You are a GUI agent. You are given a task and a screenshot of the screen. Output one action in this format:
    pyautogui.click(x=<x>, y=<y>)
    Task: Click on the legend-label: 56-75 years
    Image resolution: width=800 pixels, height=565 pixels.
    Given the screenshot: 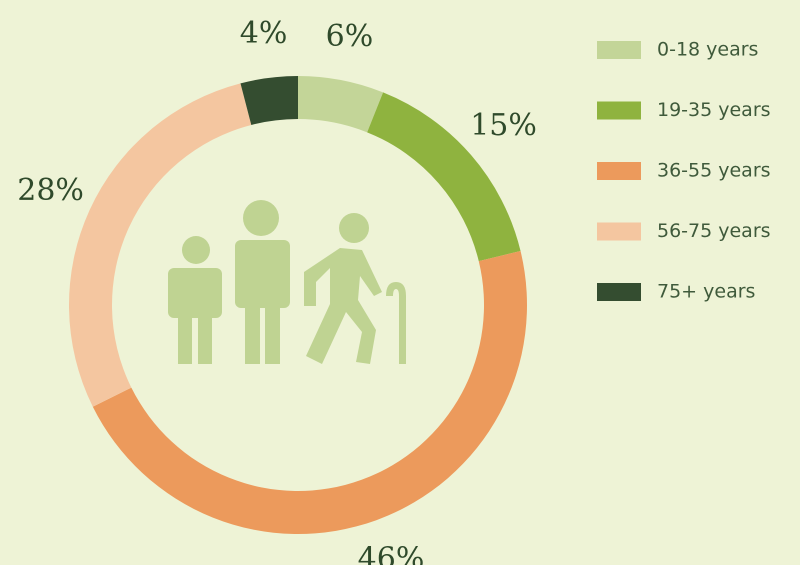 What is the action you would take?
    pyautogui.click(x=714, y=231)
    